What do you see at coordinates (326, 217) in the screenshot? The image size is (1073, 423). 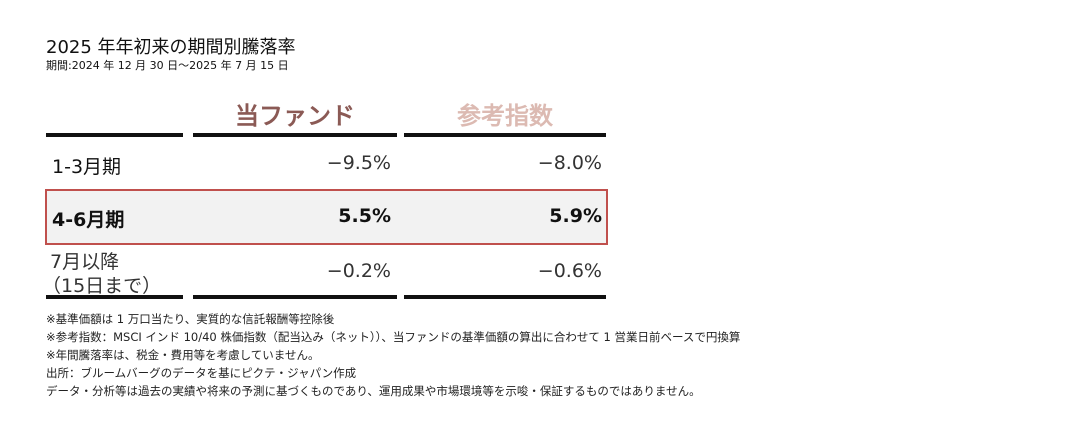 I see `highlighted-row-box` at bounding box center [326, 217].